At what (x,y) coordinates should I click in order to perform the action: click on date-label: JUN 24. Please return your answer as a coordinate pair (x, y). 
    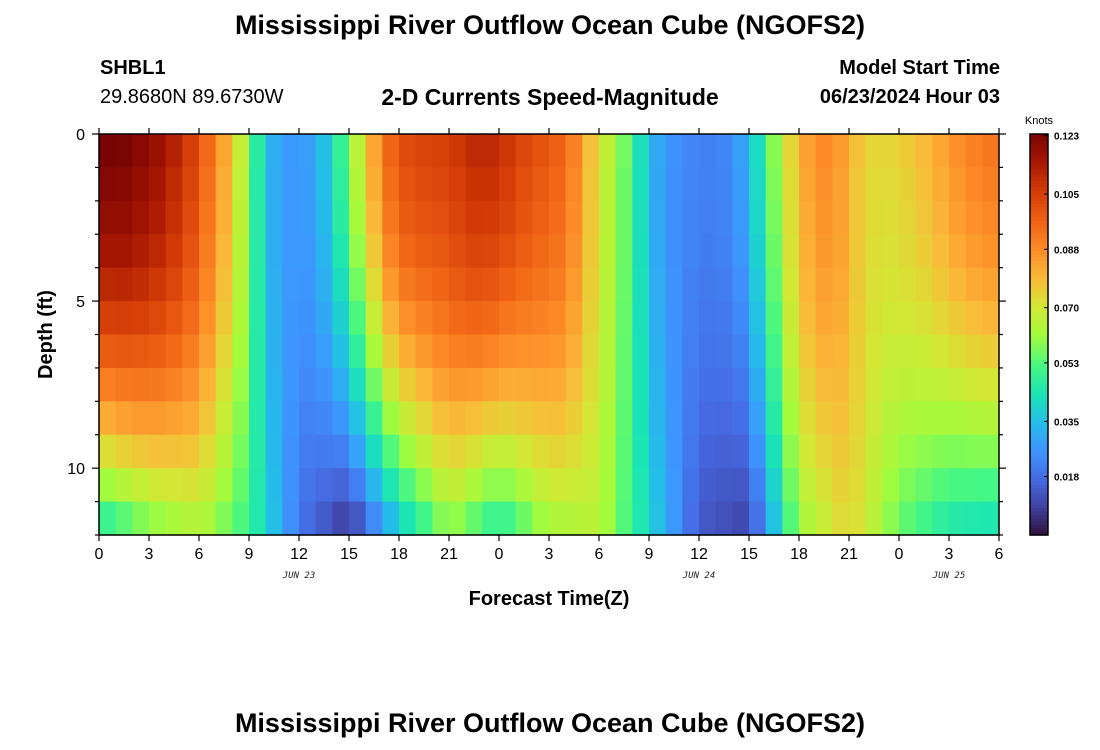
    Looking at the image, I should click on (699, 576).